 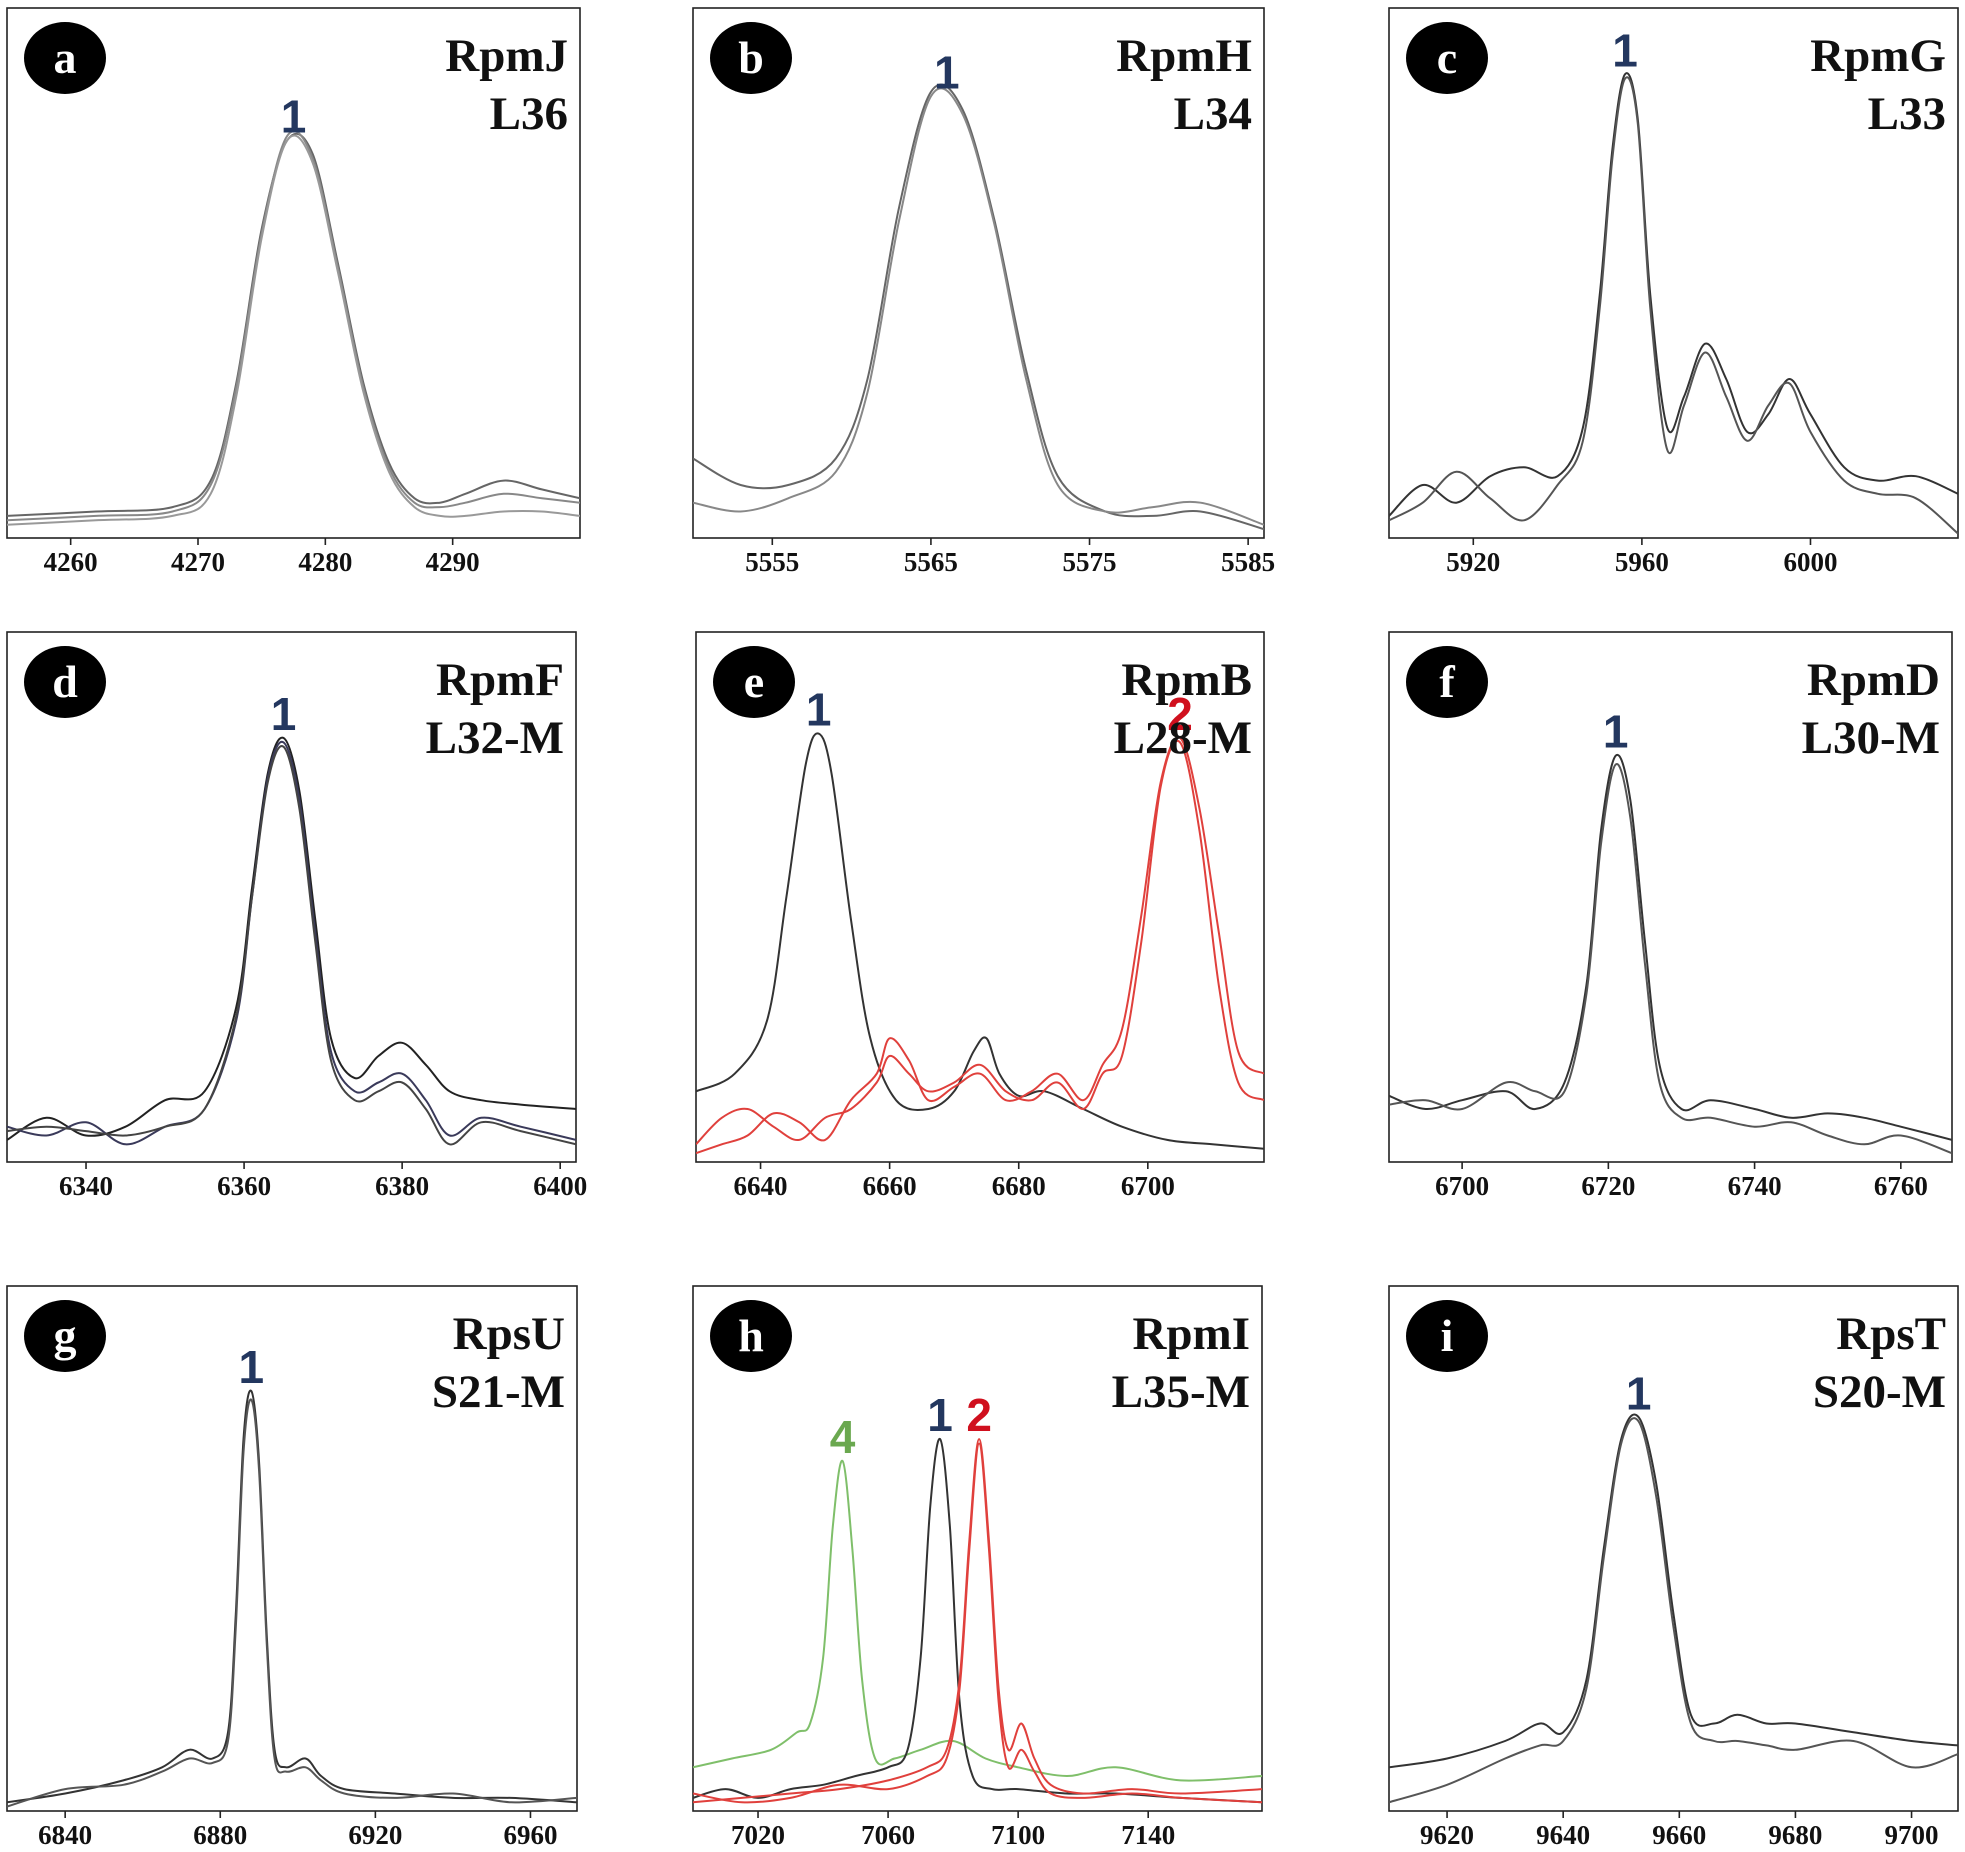 What do you see at coordinates (1871, 738) in the screenshot?
I see `protein-name: L30-M` at bounding box center [1871, 738].